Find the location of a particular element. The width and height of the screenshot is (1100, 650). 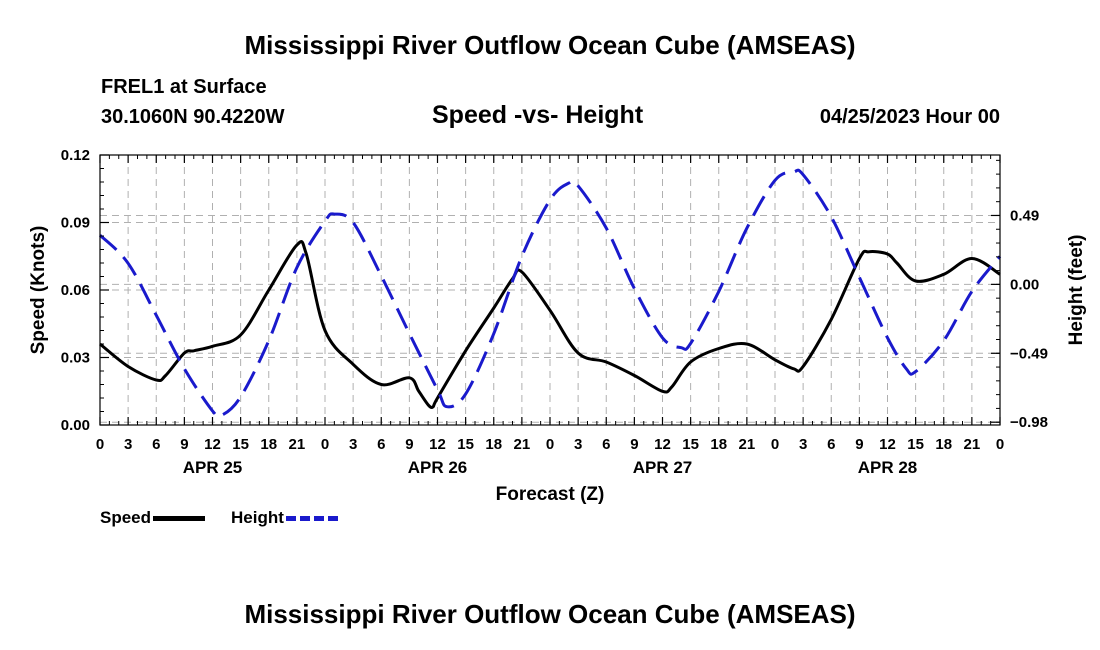

y2-tick-label: −0.49 is located at coordinates (1029, 353).